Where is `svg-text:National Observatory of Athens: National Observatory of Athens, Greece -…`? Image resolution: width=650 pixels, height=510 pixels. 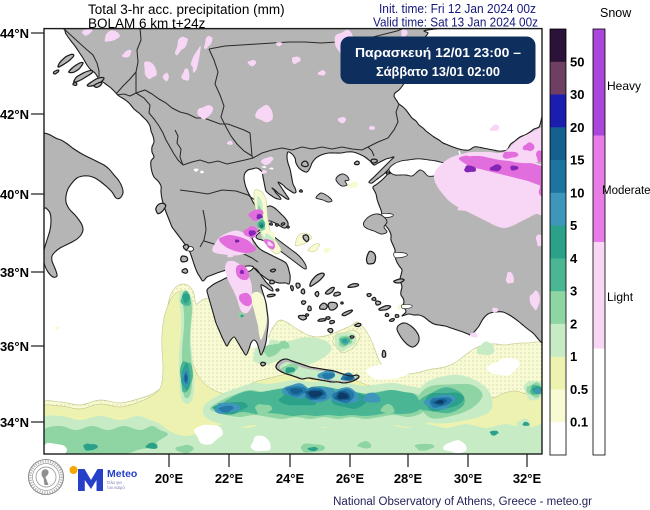 svg-text:National Observatory of Athens: National Observatory of Athens, Greece -… is located at coordinates (462, 502).